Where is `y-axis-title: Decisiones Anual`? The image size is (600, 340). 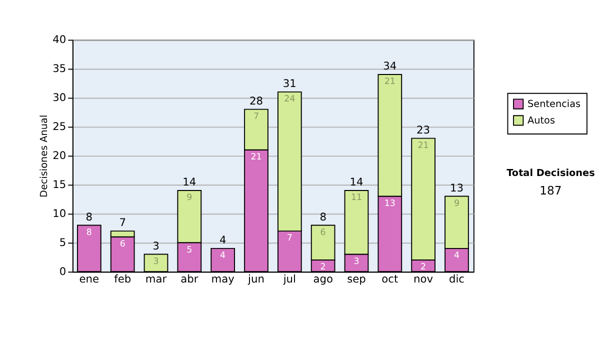 y-axis-title: Decisiones Anual is located at coordinates (44, 156).